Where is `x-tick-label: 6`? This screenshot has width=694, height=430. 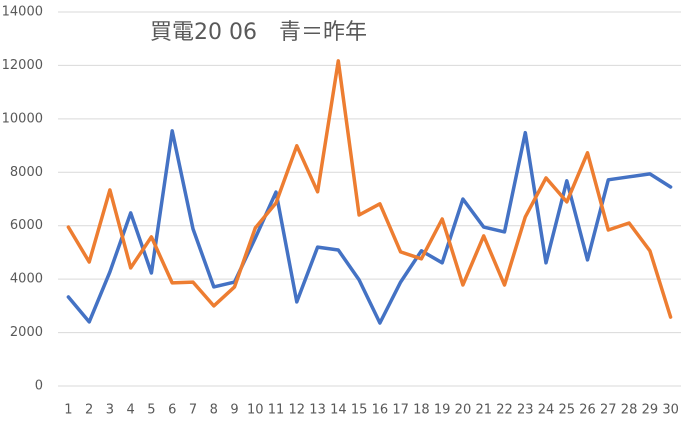
x-tick-label: 6 is located at coordinates (172, 410).